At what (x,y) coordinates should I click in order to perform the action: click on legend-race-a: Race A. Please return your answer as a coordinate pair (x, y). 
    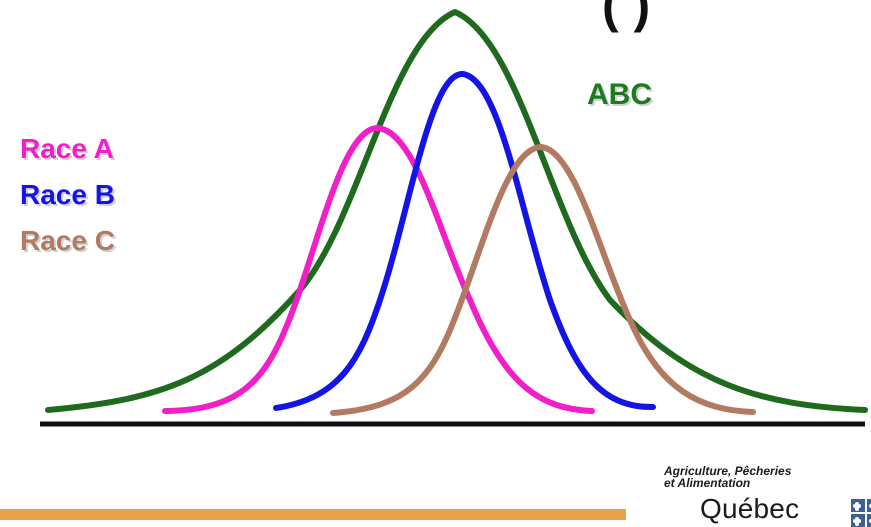
    Looking at the image, I should click on (67, 148).